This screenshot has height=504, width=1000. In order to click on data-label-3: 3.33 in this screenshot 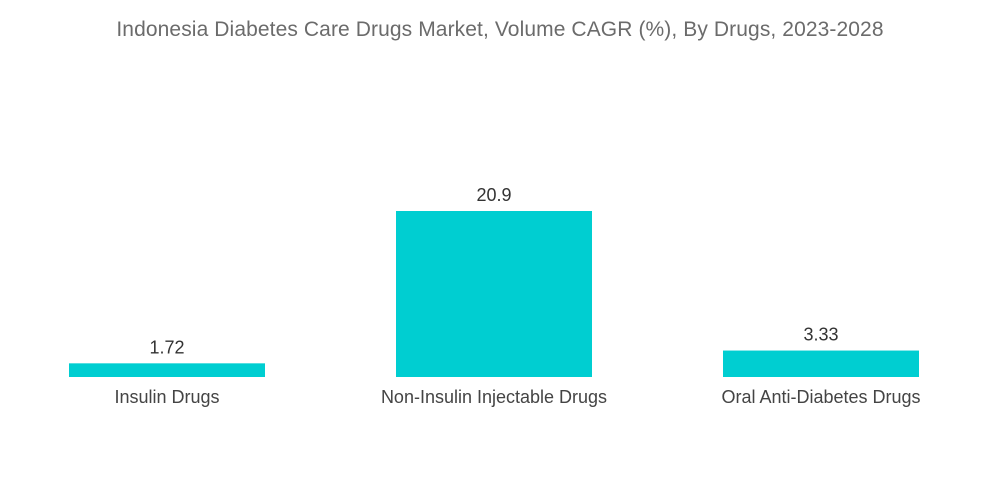, I will do `click(820, 335)`.